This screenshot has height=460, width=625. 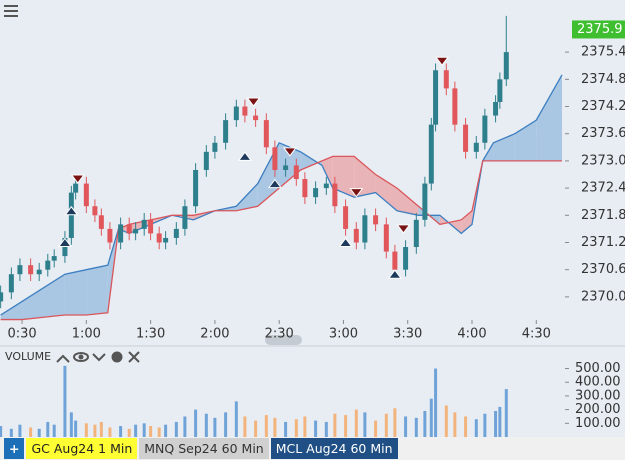 I want to click on pane-controls, so click(x=98, y=357).